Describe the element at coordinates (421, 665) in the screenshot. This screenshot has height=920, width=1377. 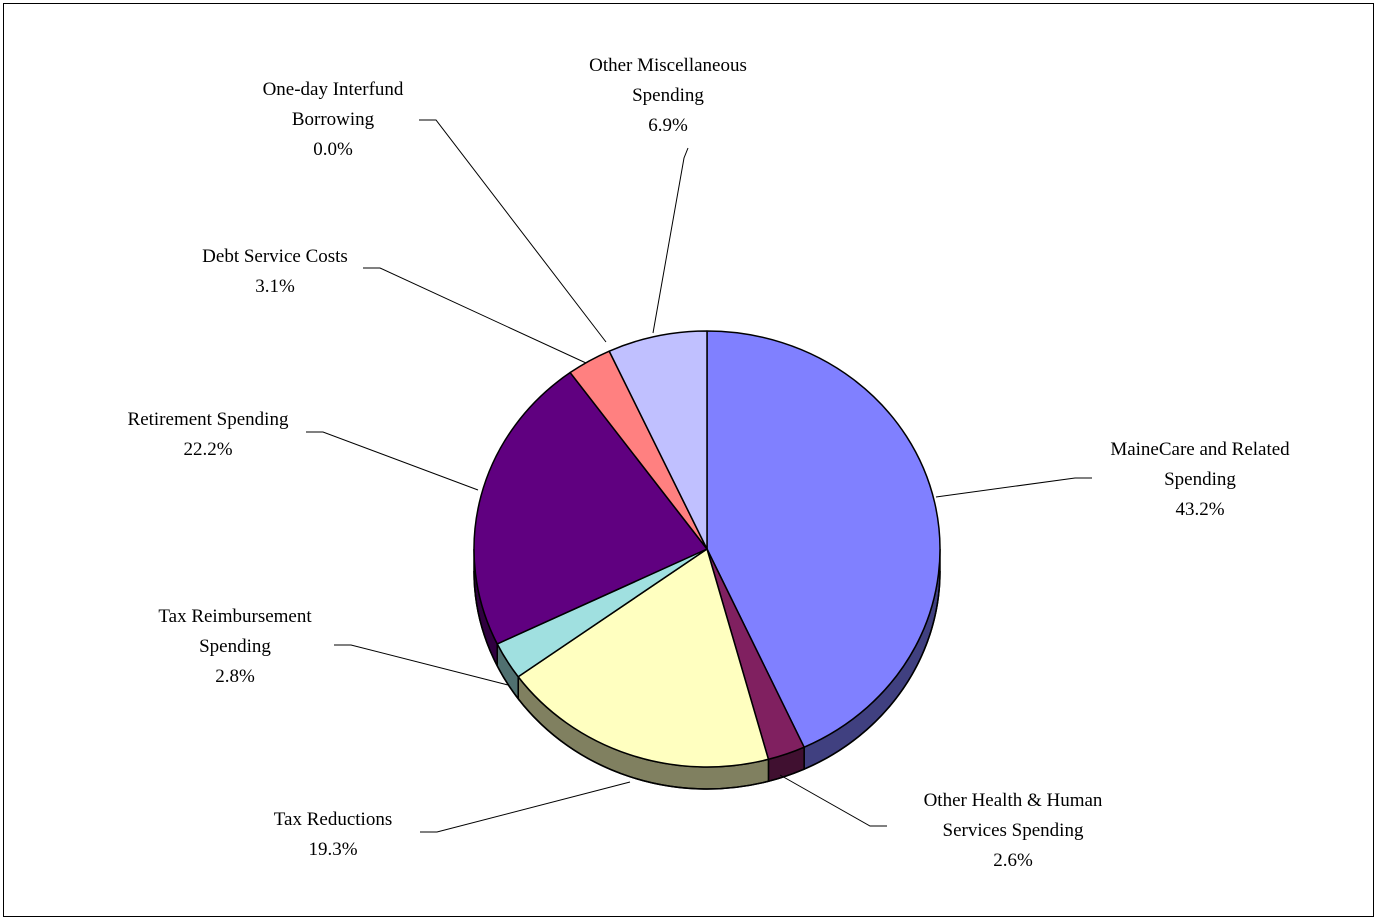
I see `leader-line-tax-reimbursement-spending` at that location.